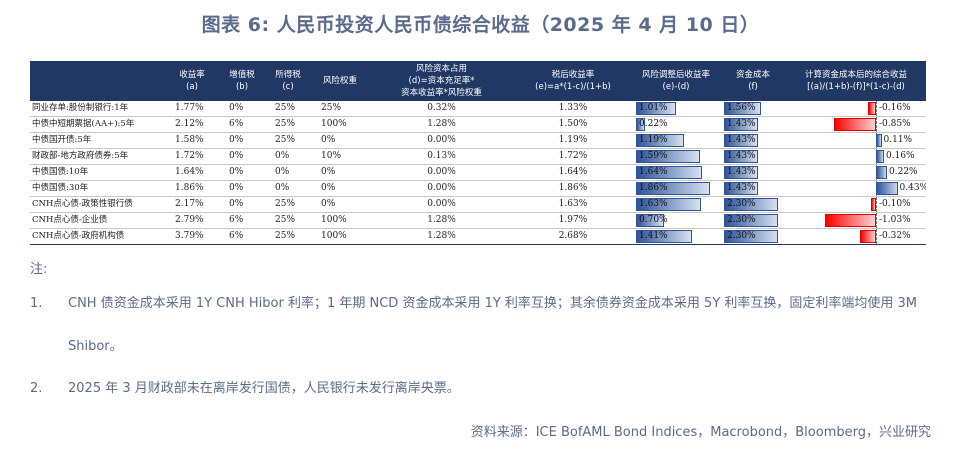  What do you see at coordinates (36, 303) in the screenshot?
I see `note-index: 1.` at bounding box center [36, 303].